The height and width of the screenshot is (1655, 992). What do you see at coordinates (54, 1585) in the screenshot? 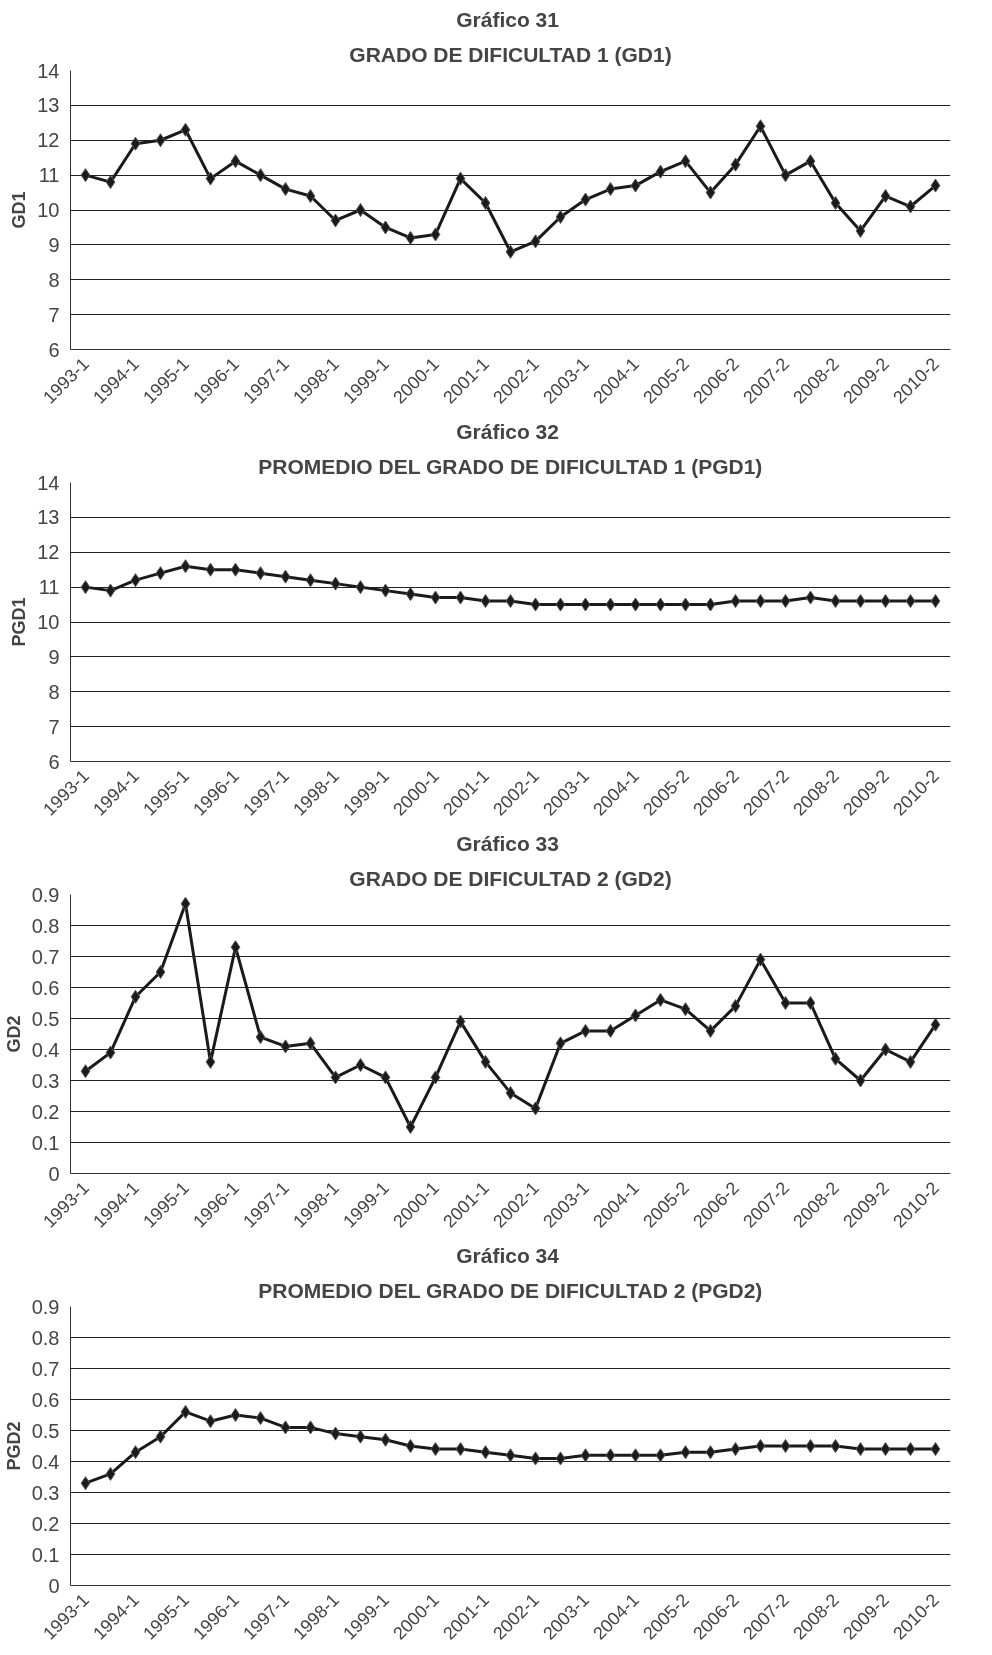
I see `y-tick-label: 0` at bounding box center [54, 1585].